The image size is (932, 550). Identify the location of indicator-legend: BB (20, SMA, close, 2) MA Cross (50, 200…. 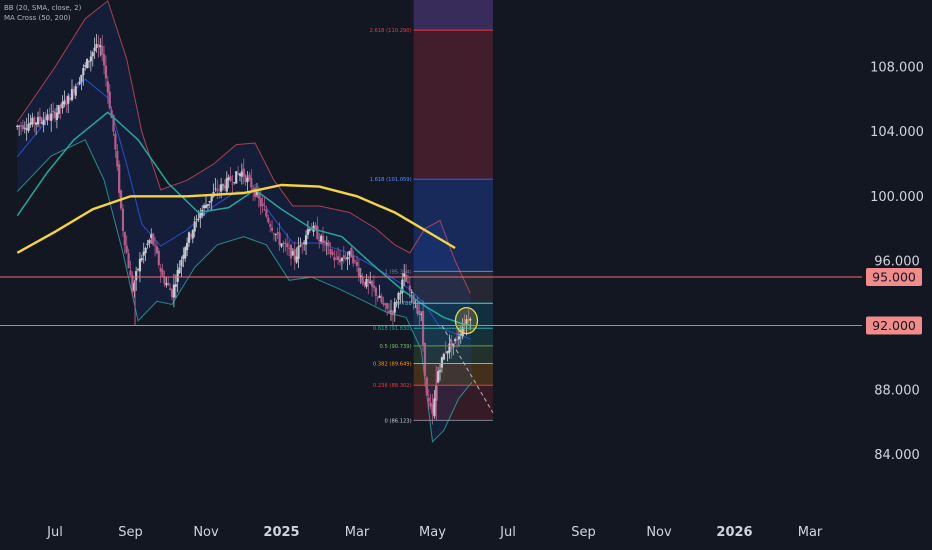
(42, 13).